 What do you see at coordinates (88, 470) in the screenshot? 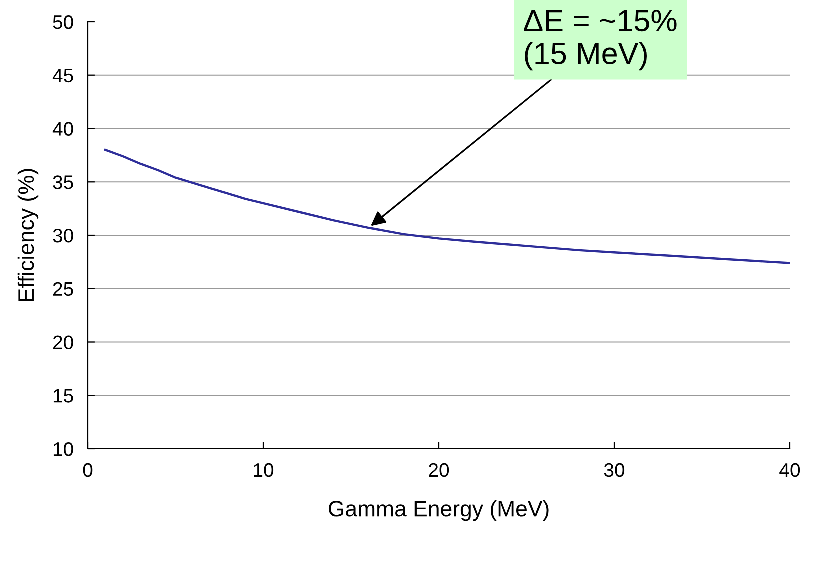
I see `x-tick-label: 0` at bounding box center [88, 470].